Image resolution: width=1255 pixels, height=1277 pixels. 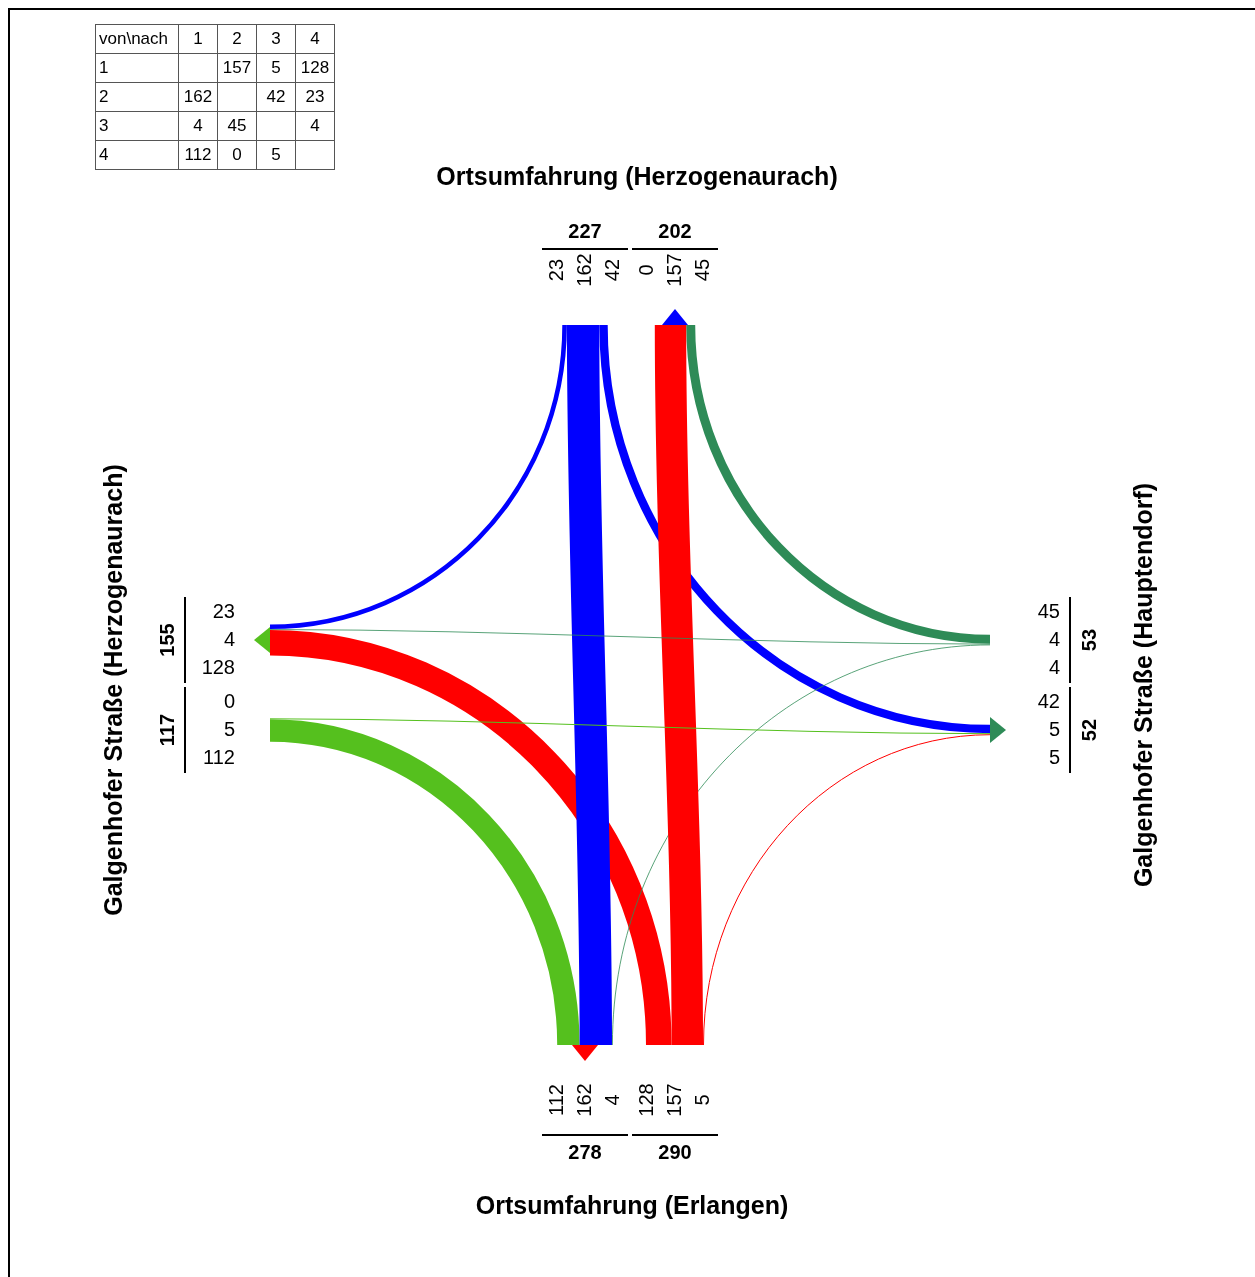 What do you see at coordinates (675, 1151) in the screenshot?
I see `text: 290` at bounding box center [675, 1151].